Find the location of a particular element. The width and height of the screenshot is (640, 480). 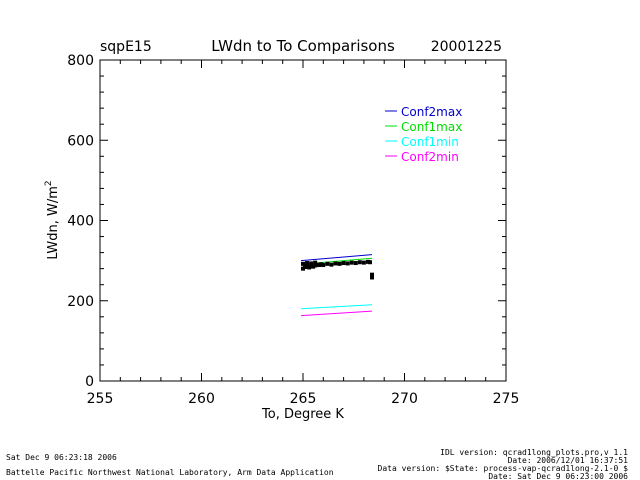

legend-label: Conf1min is located at coordinates (430, 142).